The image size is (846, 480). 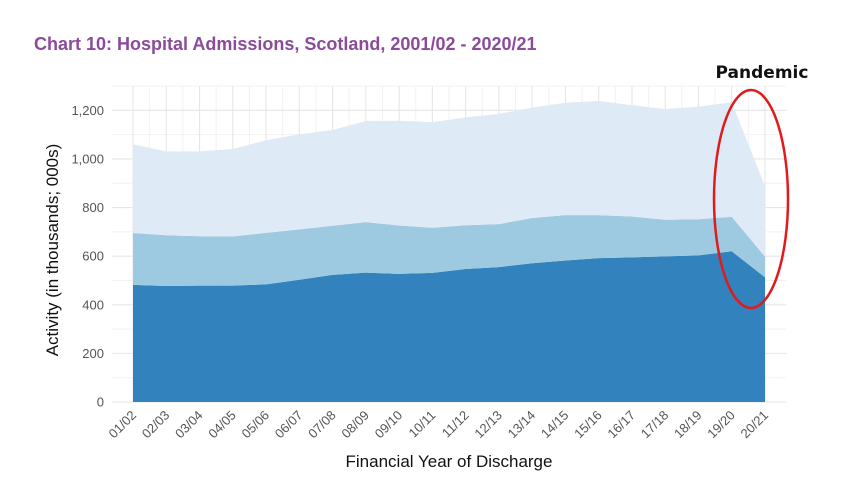 I want to click on x-tick-label: 06/07, so click(x=289, y=425).